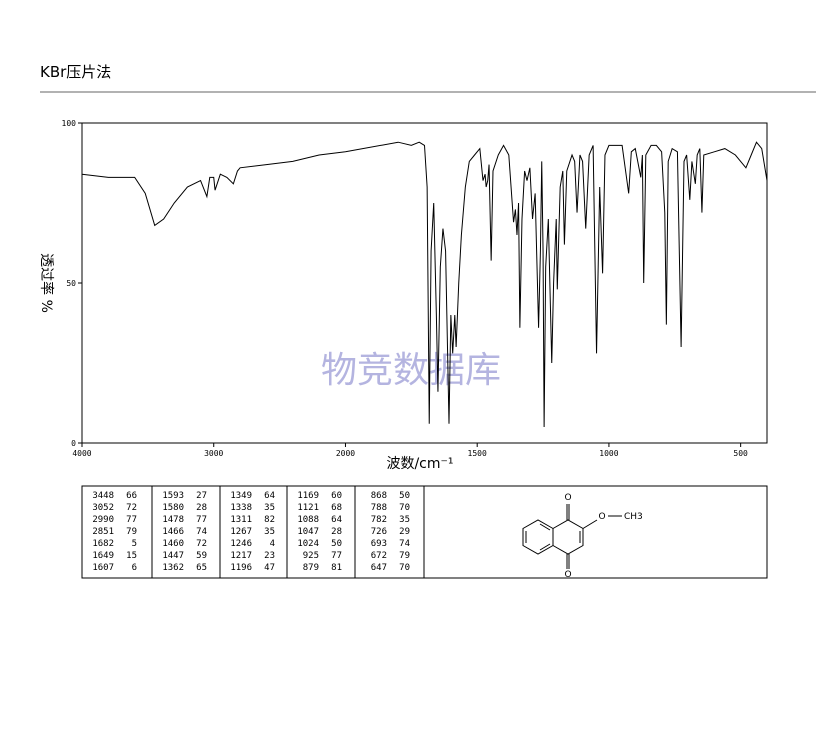 This screenshot has height=741, width=822. What do you see at coordinates (46, 283) in the screenshot?
I see `y-axis-label: 透过率 %` at bounding box center [46, 283].